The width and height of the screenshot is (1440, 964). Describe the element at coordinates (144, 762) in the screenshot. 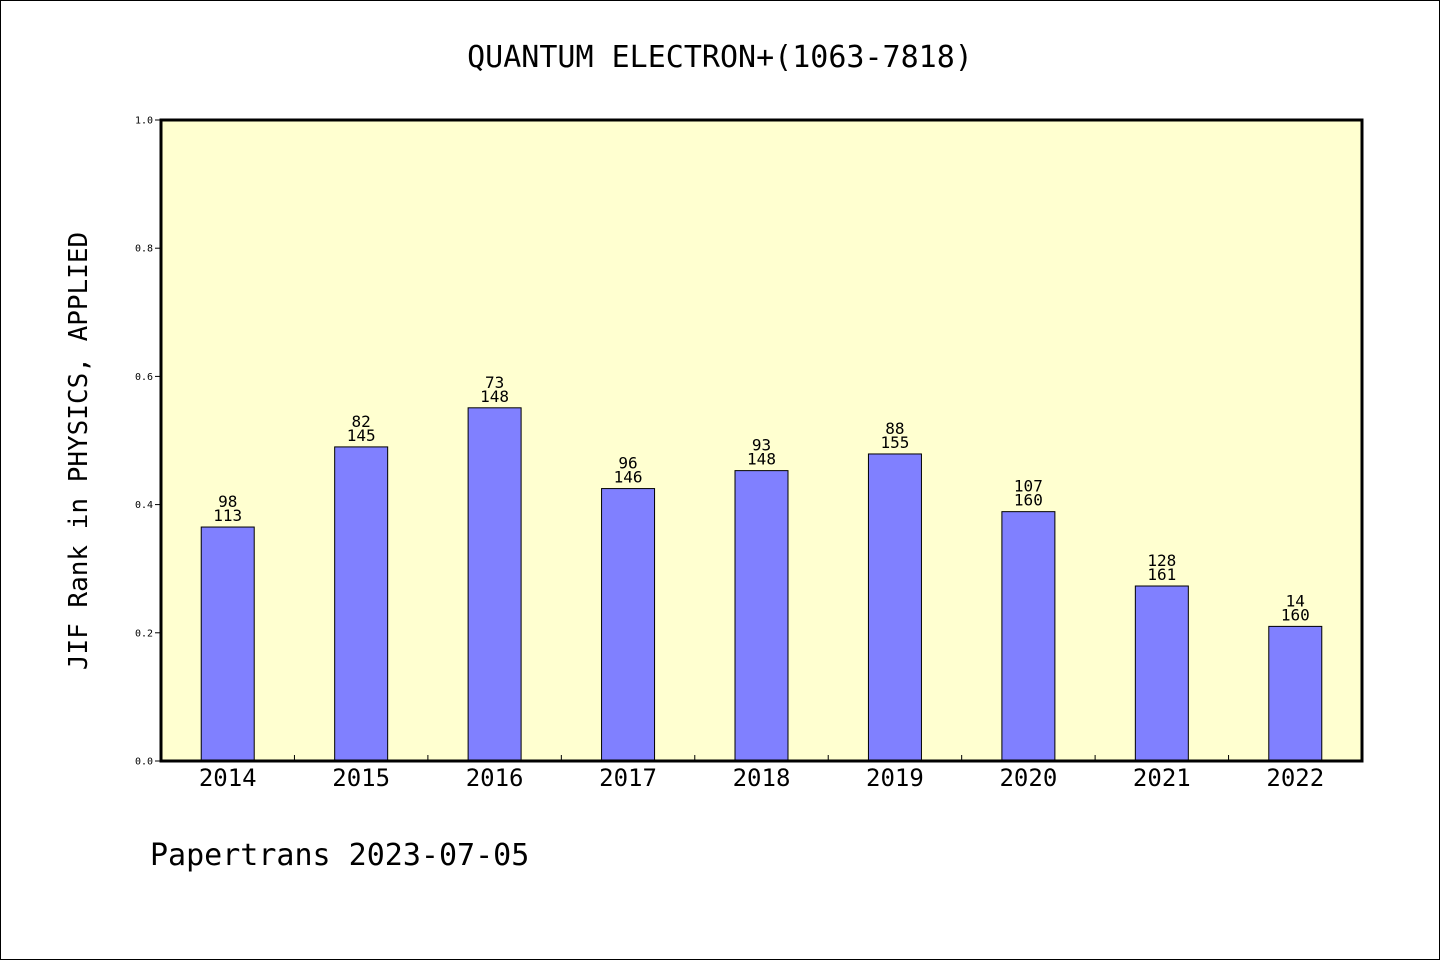

I see `y-tick-label: 0.0` at that location.